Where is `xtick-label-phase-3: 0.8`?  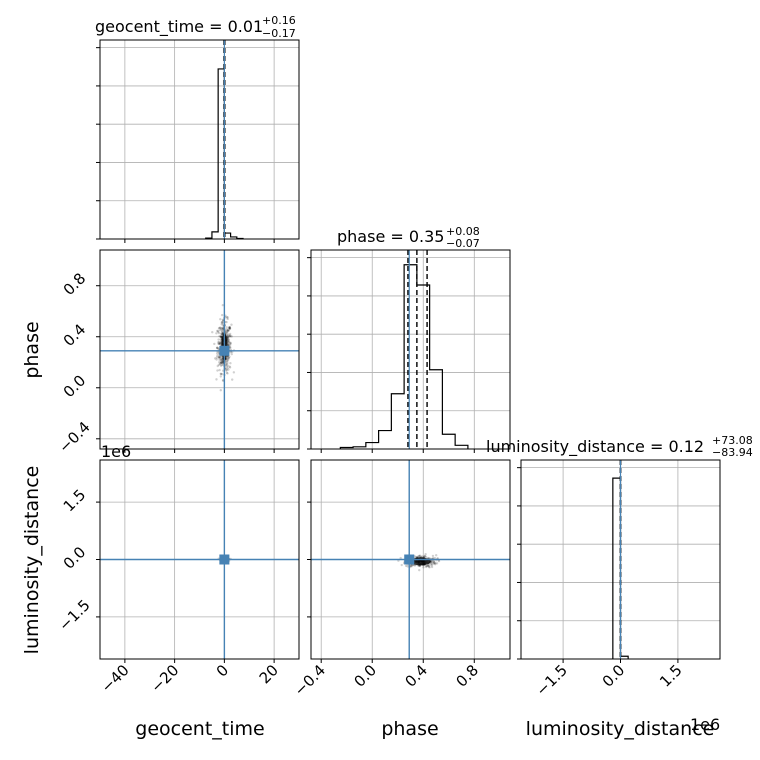
xtick-label-phase-3: 0.8 is located at coordinates (468, 676).